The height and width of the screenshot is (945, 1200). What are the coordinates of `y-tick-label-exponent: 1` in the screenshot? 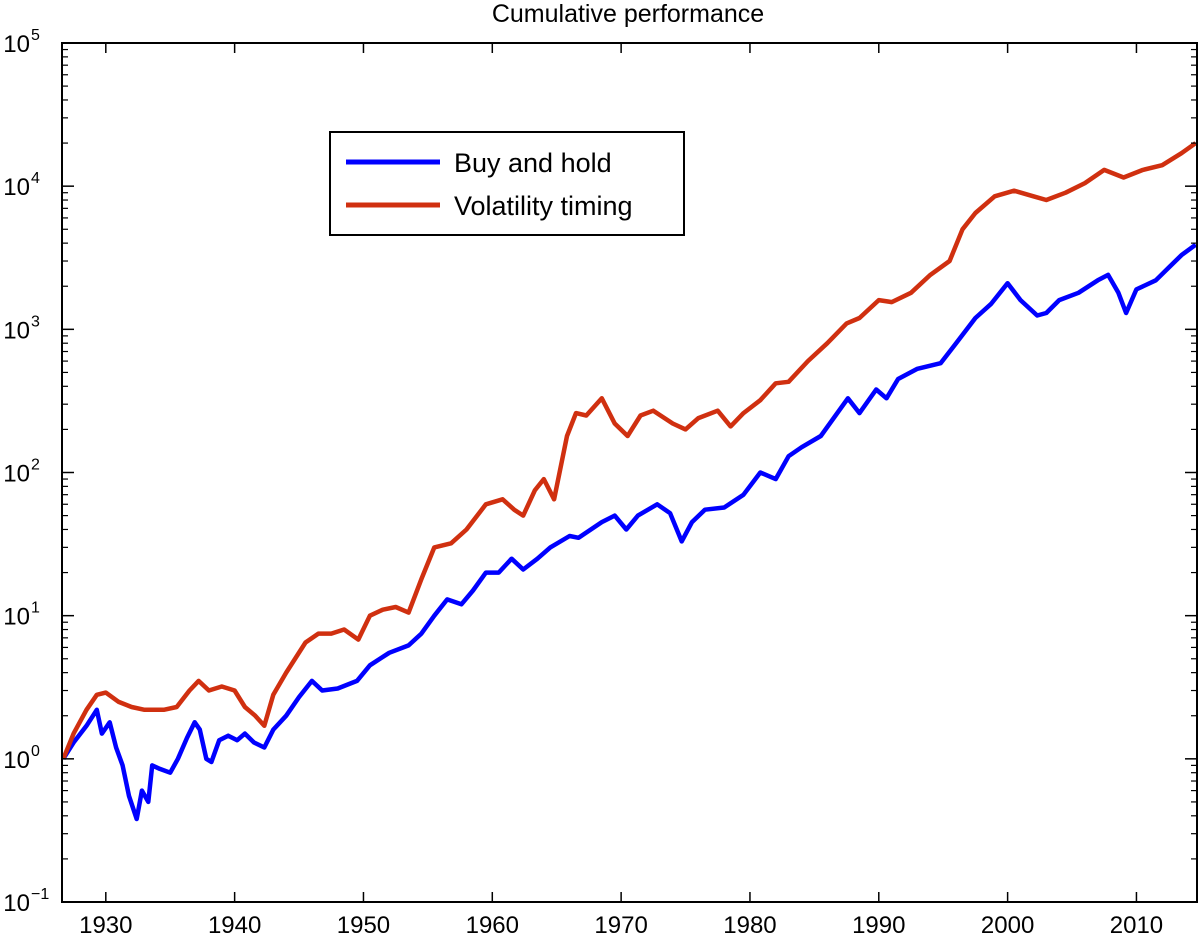 It's located at (35, 608).